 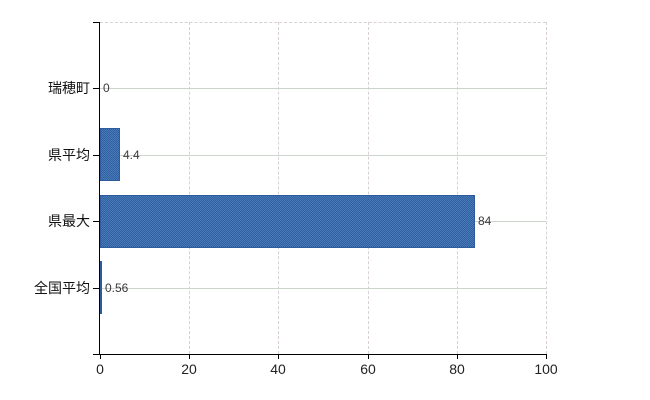 What do you see at coordinates (99, 188) in the screenshot?
I see `y-axis-line` at bounding box center [99, 188].